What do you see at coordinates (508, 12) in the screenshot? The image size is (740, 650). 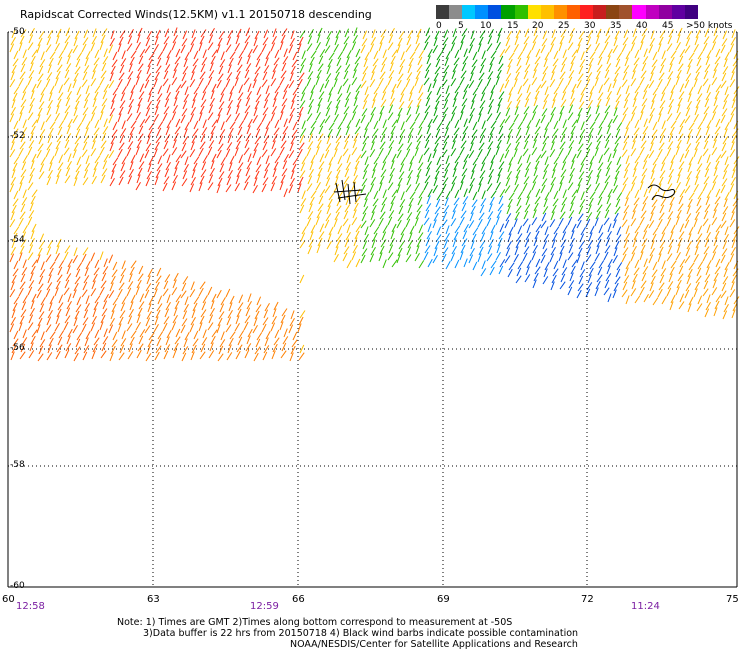 I see `legend-color-swatch` at bounding box center [508, 12].